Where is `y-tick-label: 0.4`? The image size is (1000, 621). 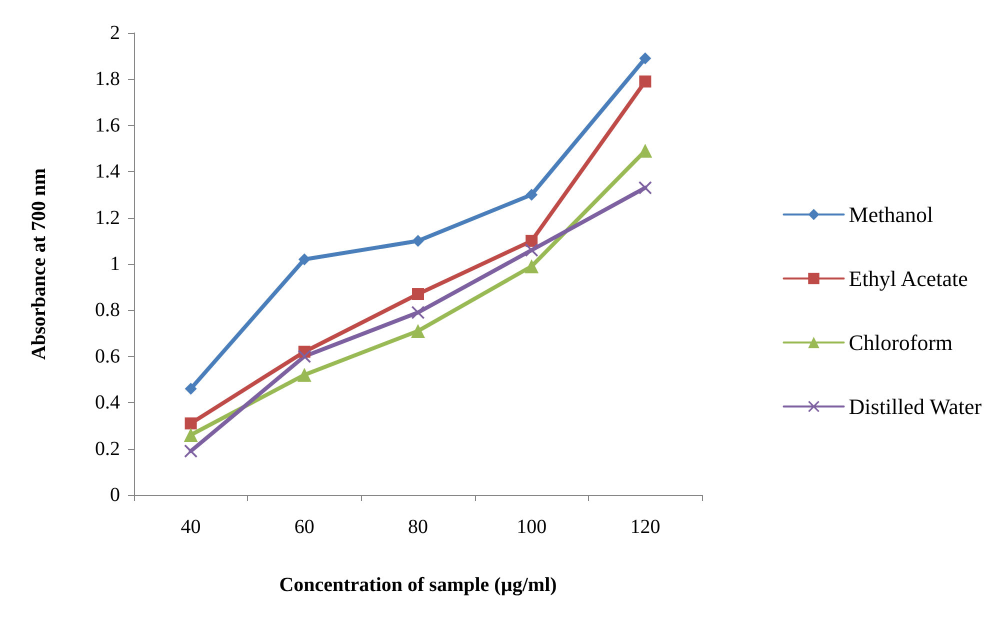 y-tick-label: 0.4 is located at coordinates (107, 403).